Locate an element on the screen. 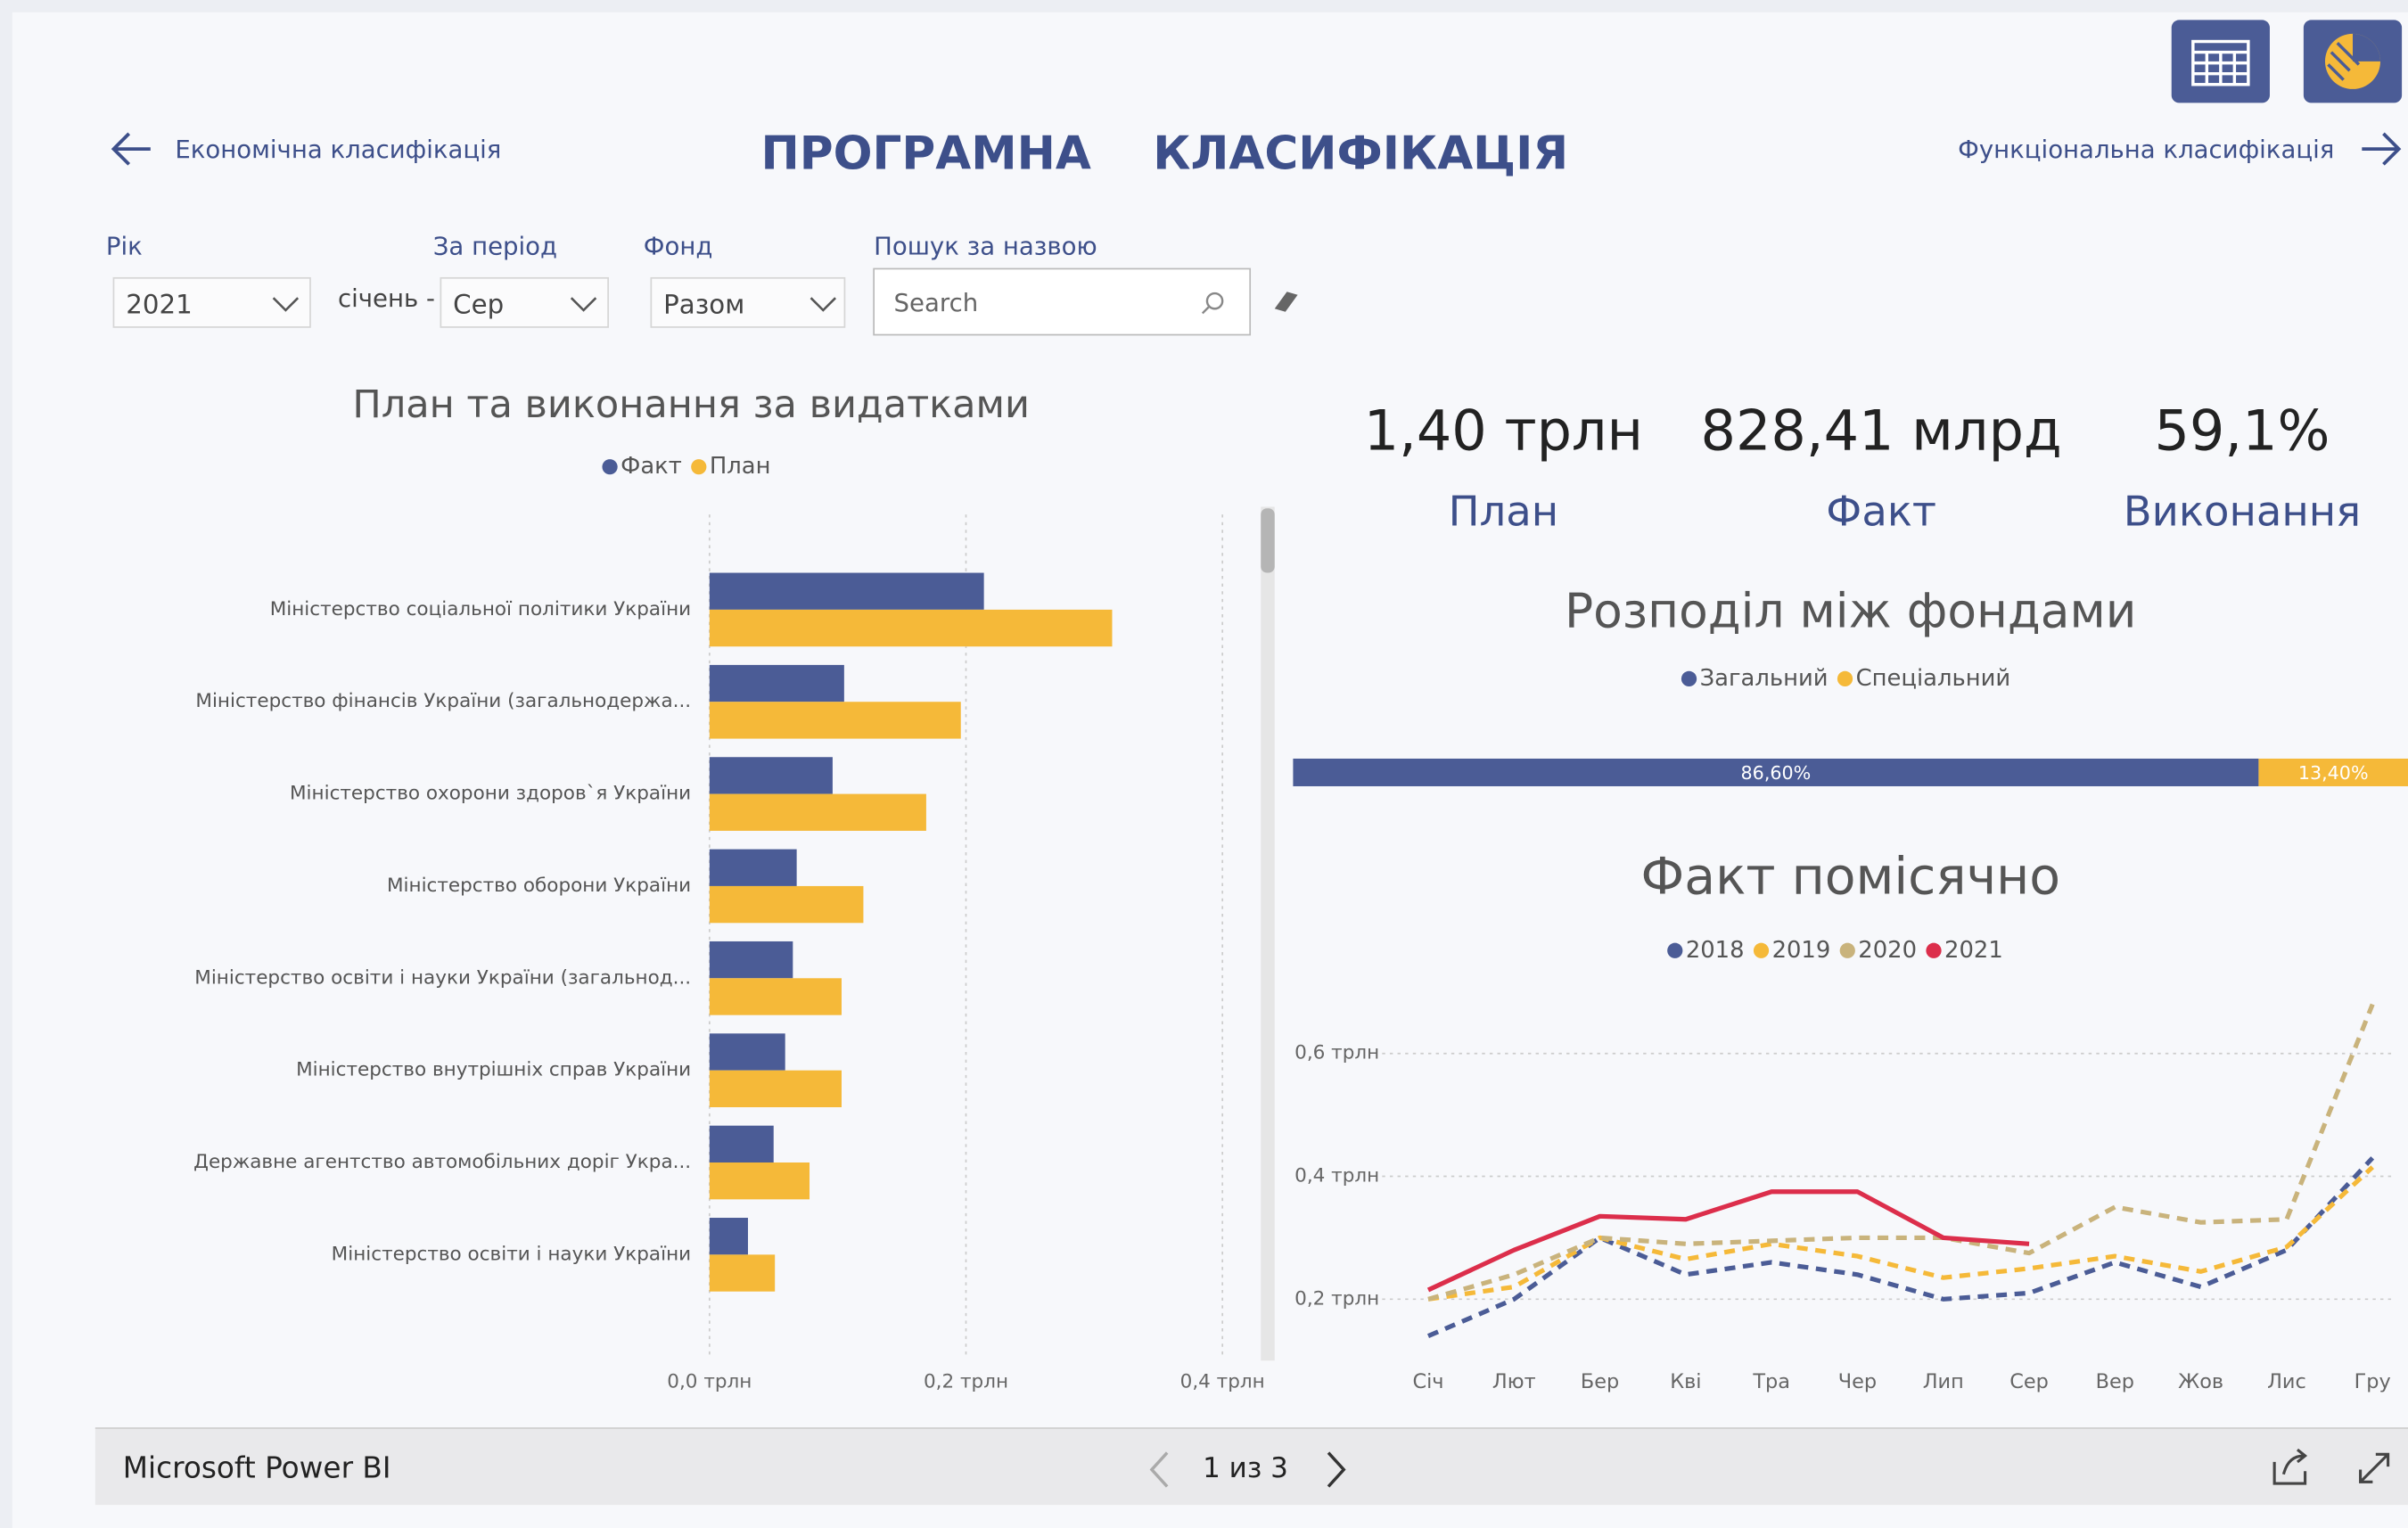 Image resolution: width=2408 pixels, height=1528 pixels. legend-label: Загальний is located at coordinates (1765, 678).